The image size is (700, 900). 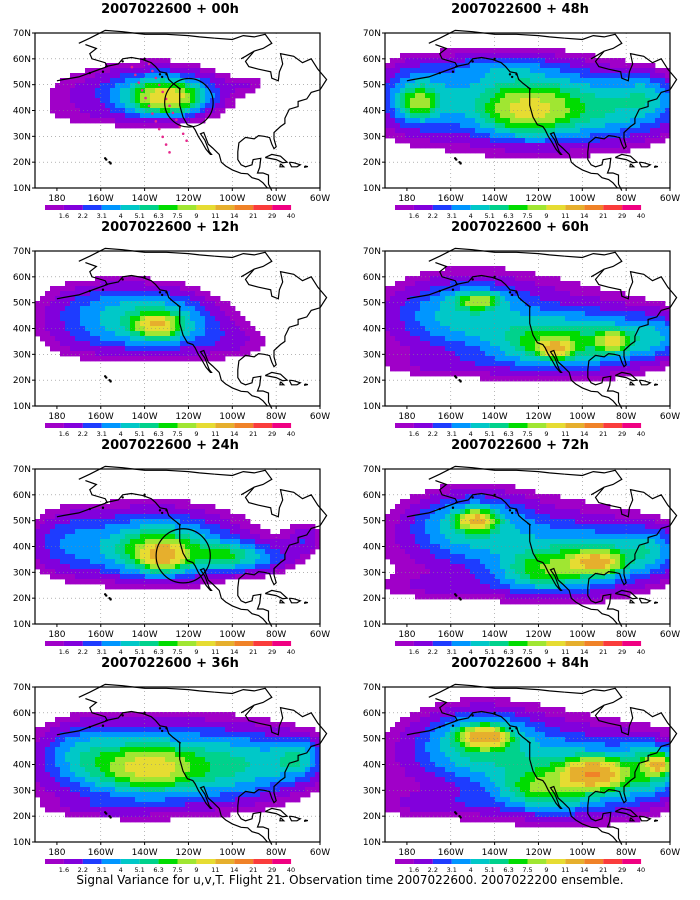 I want to click on panel-title: 2007022600 + 48h, so click(x=520, y=9).